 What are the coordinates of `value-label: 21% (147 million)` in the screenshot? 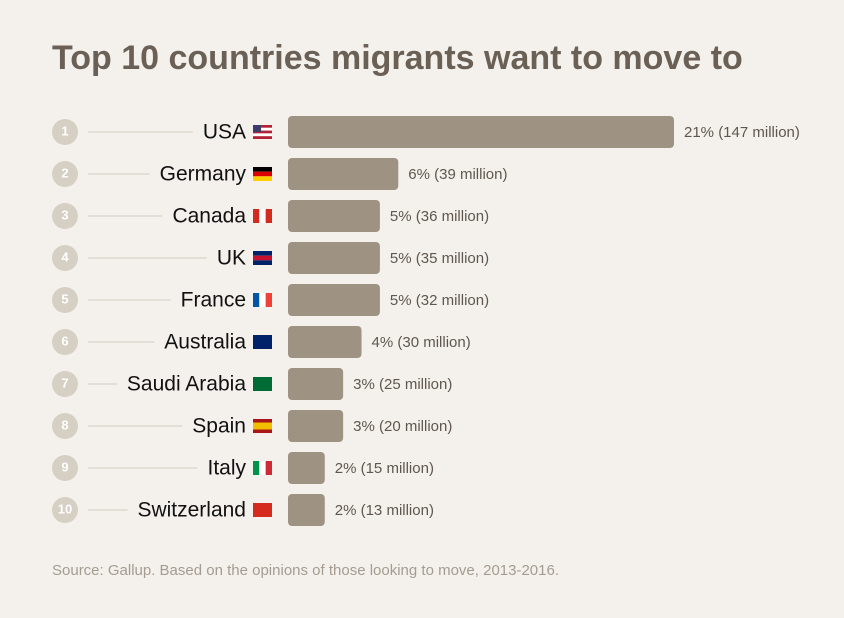 It's located at (742, 132).